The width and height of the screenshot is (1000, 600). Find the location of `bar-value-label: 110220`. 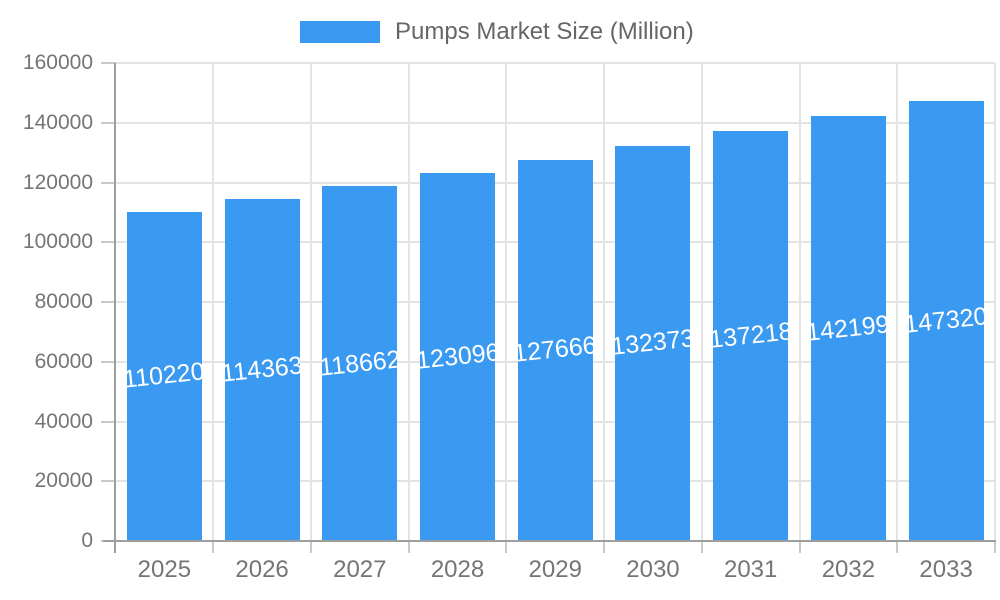

bar-value-label: 110220 is located at coordinates (164, 376).